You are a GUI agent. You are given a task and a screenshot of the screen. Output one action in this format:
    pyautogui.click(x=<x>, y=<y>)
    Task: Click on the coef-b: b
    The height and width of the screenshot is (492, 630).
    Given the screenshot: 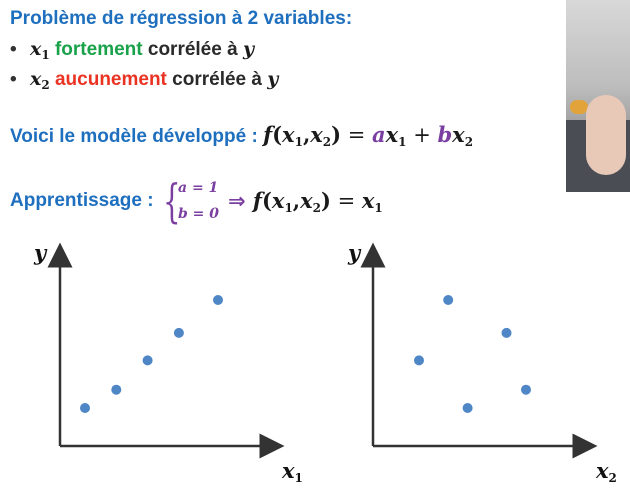 What is the action you would take?
    pyautogui.click(x=445, y=134)
    